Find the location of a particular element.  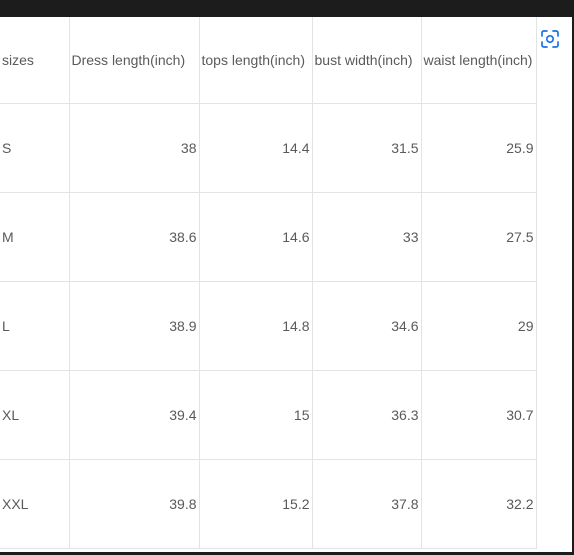

size-label: S is located at coordinates (35, 148).